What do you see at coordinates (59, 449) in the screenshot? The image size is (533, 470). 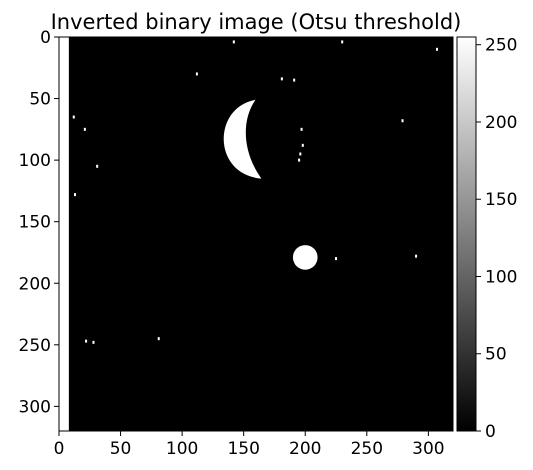 I see `x-tick-label-0: 0` at bounding box center [59, 449].